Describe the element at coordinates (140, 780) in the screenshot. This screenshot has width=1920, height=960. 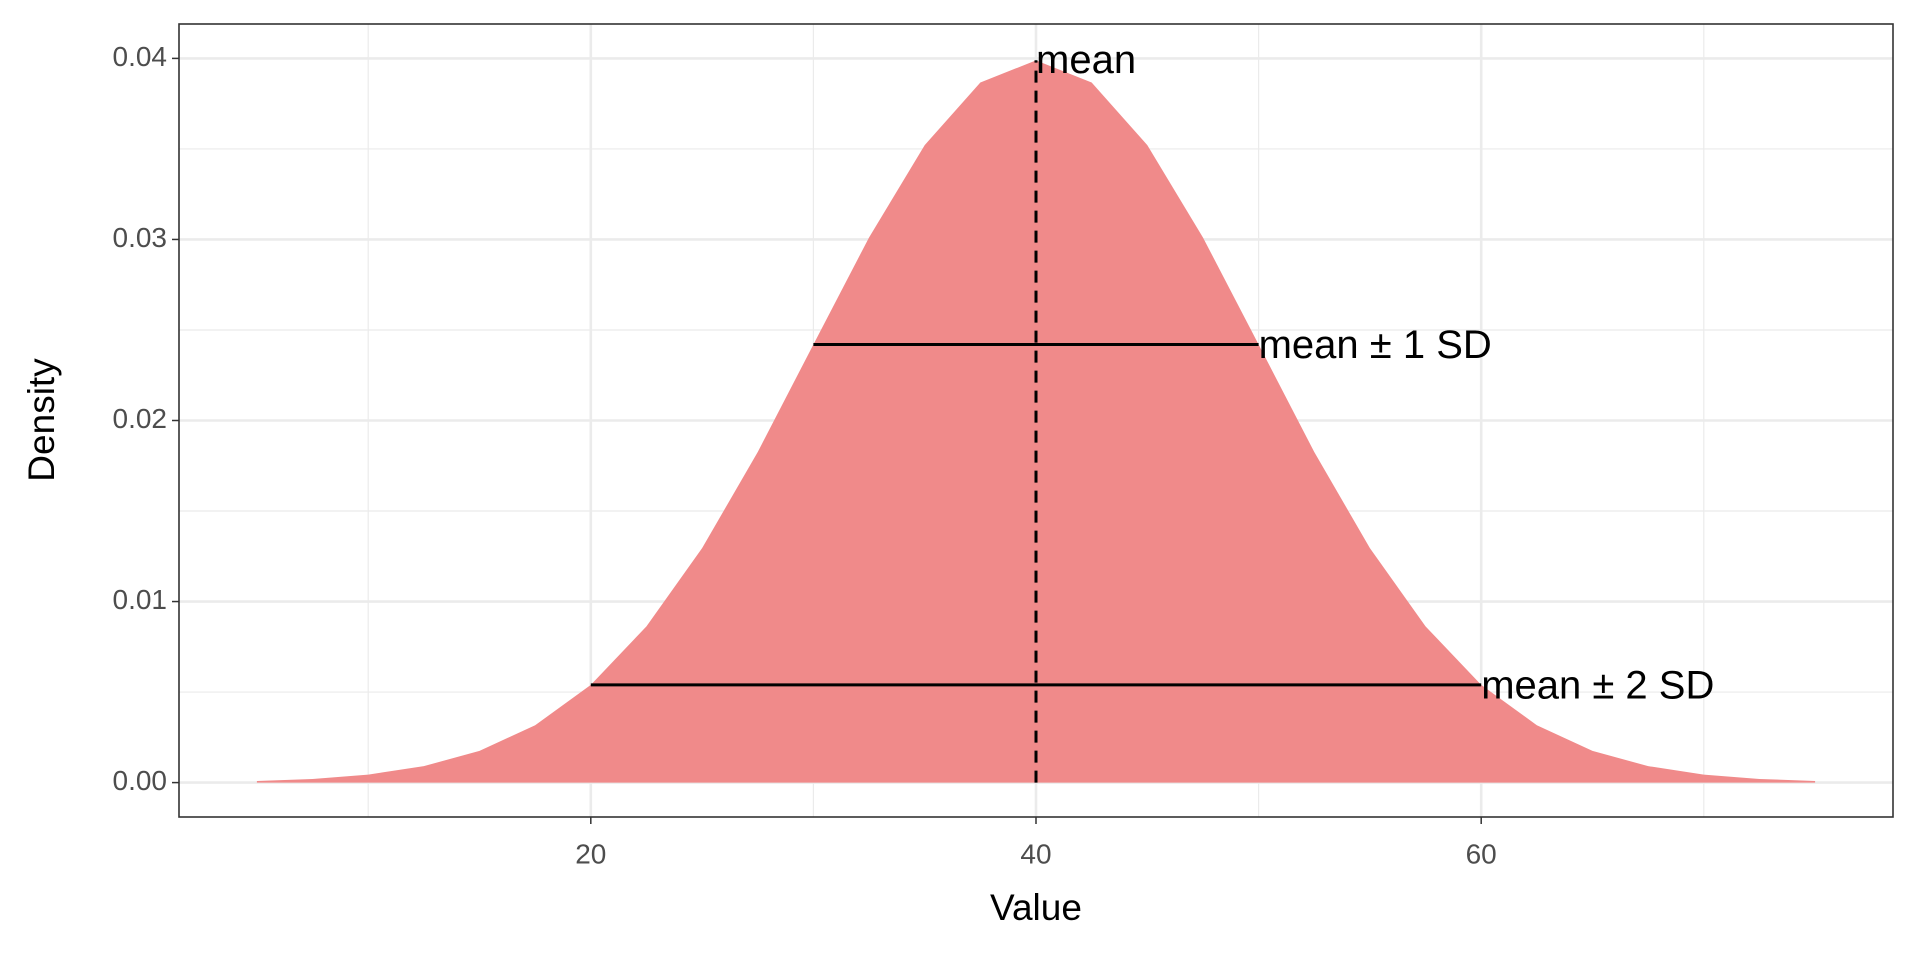
I see `y-tick-label: 0.00` at that location.